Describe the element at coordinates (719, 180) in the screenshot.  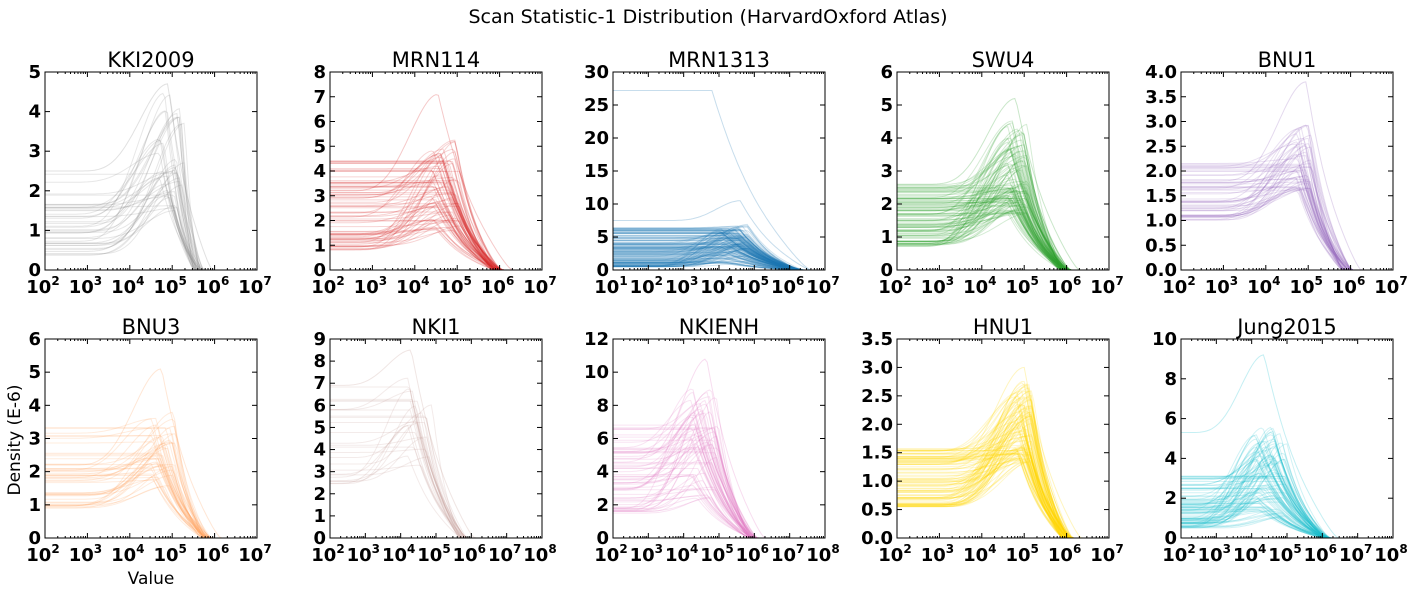
I see `series-lines` at that location.